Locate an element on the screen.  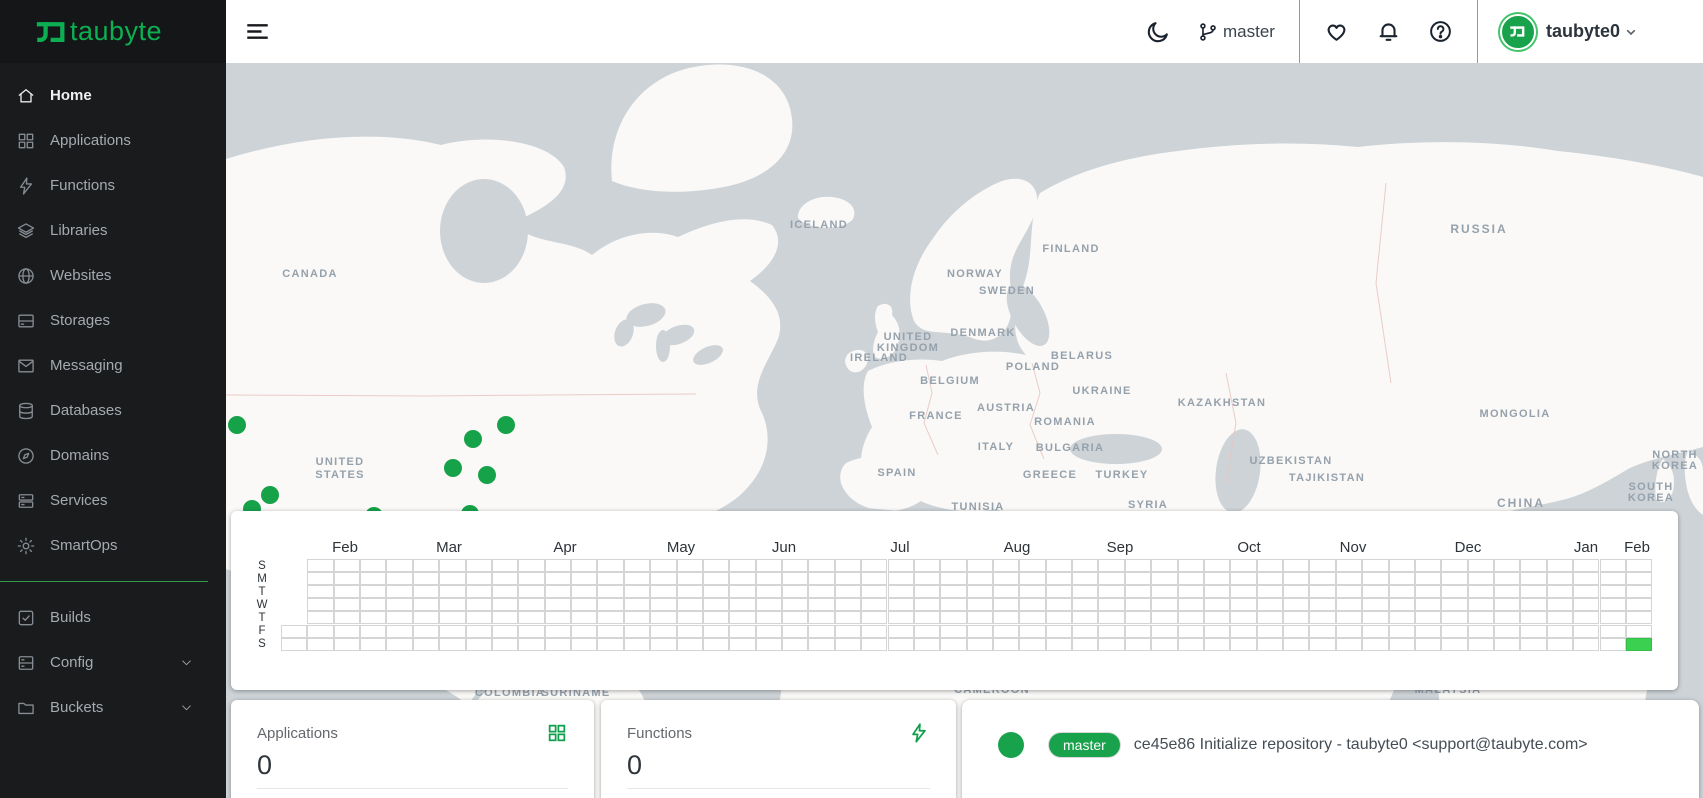
map-label: FRANCE is located at coordinates (936, 416).